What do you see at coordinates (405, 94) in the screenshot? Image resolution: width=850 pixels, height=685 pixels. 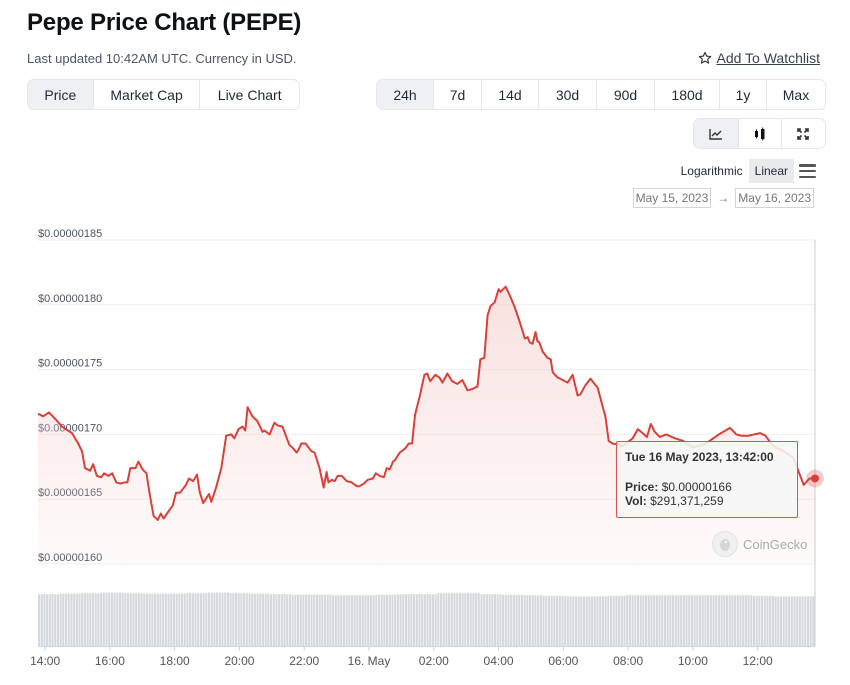 I see `range-24h: 24h` at bounding box center [405, 94].